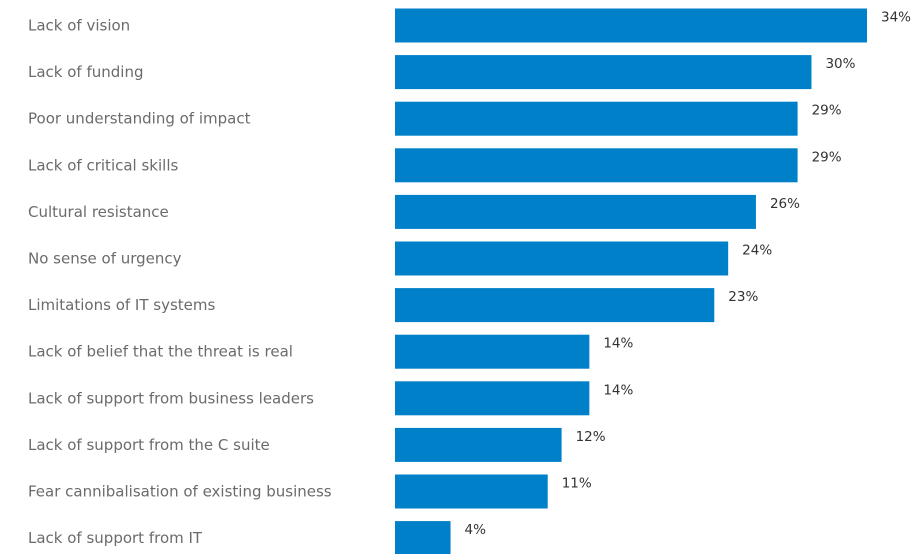  I want to click on category-label: Lack of critical skills, so click(103, 165).